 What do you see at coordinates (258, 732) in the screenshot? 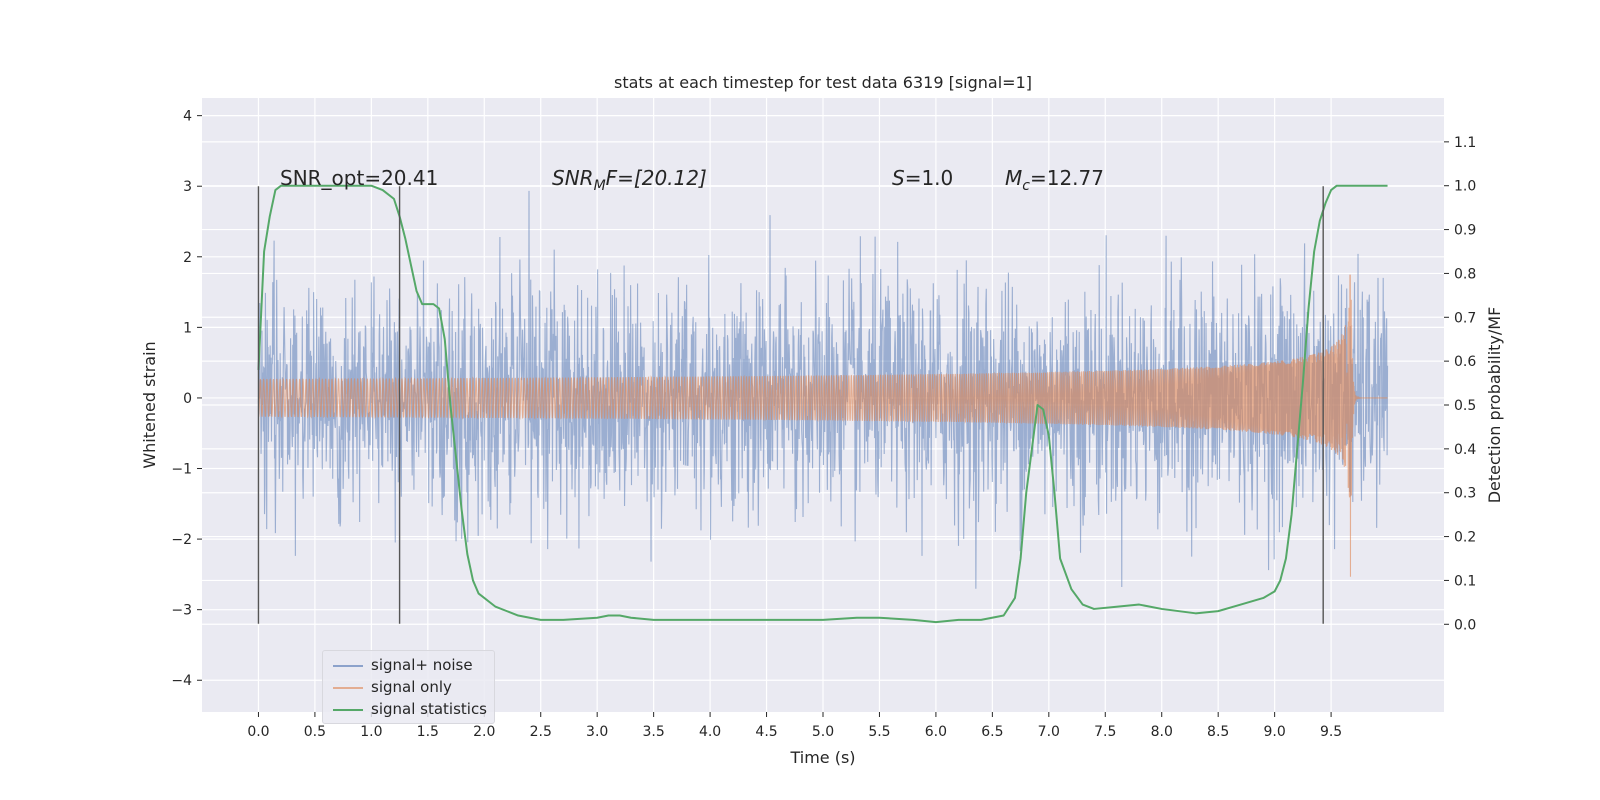
I see `x-tick-label-0: 0.0` at bounding box center [258, 732].